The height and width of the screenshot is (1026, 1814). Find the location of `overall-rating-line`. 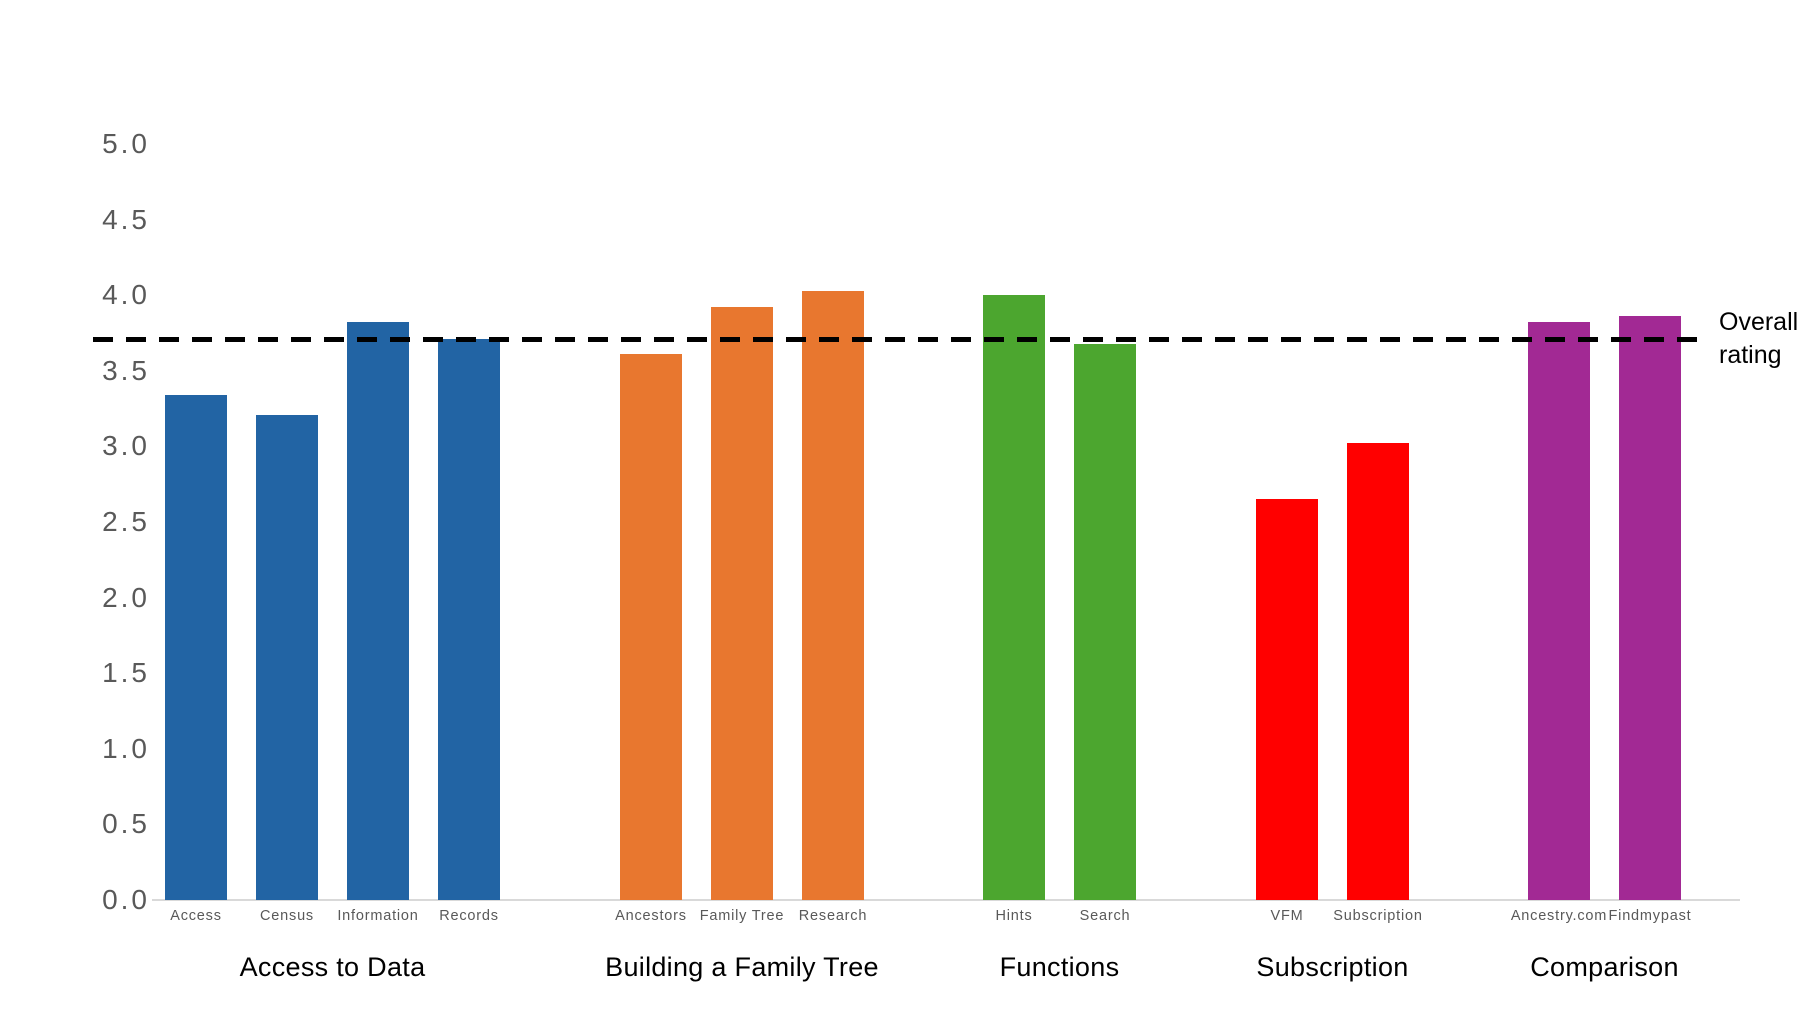

overall-rating-line is located at coordinates (900, 339).